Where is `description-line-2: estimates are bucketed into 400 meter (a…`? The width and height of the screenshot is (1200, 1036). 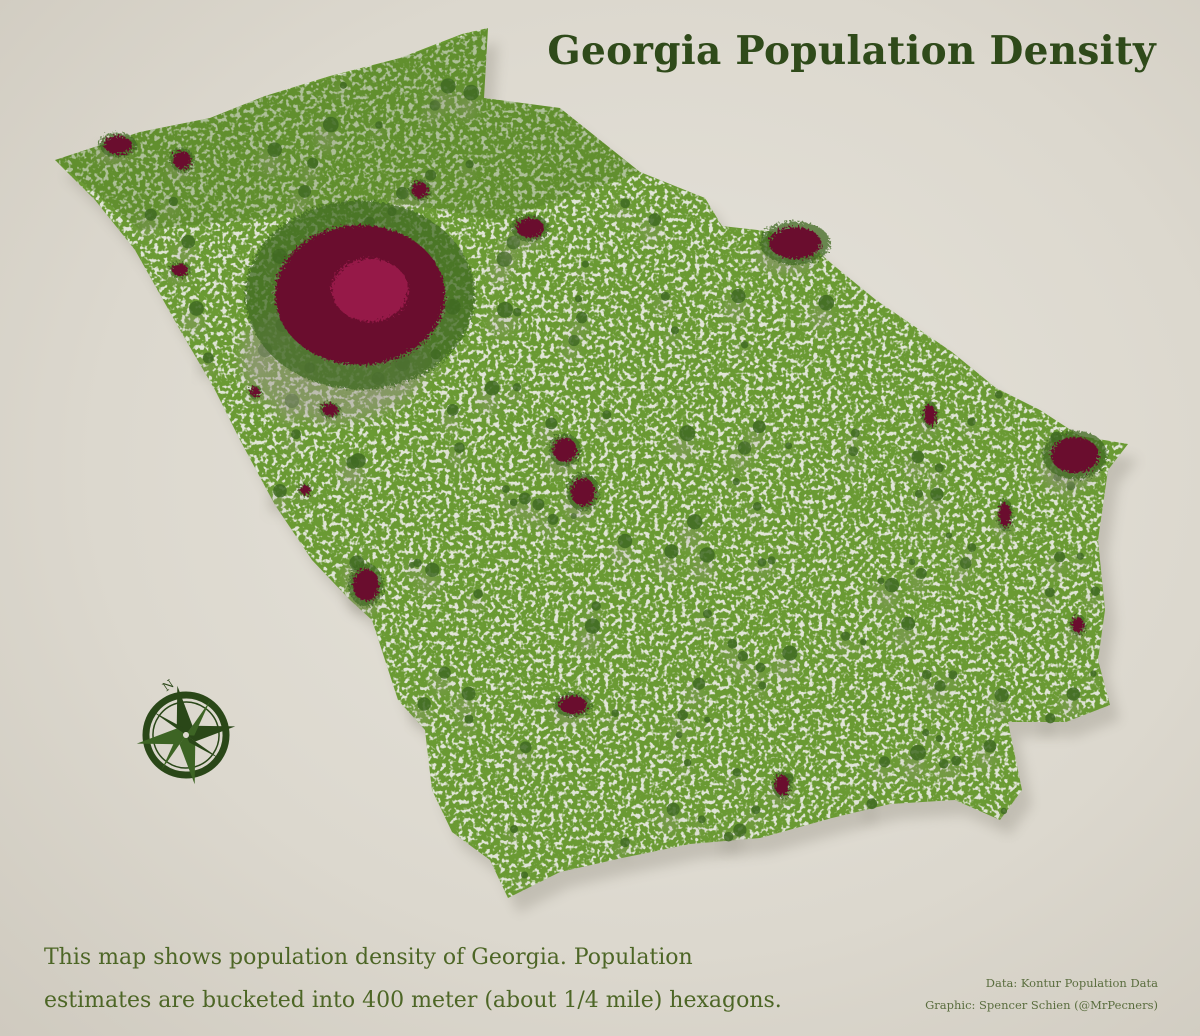
description-line-2: estimates are bucketed into 400 meter (a… is located at coordinates (413, 1000).